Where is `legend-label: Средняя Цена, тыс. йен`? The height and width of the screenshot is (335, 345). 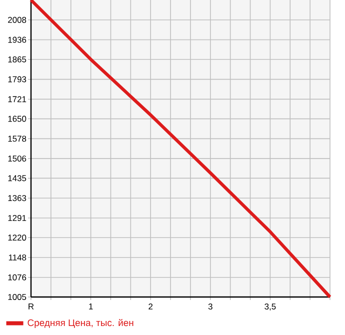 legend-label: Средняя Цена, тыс. йен is located at coordinates (81, 323).